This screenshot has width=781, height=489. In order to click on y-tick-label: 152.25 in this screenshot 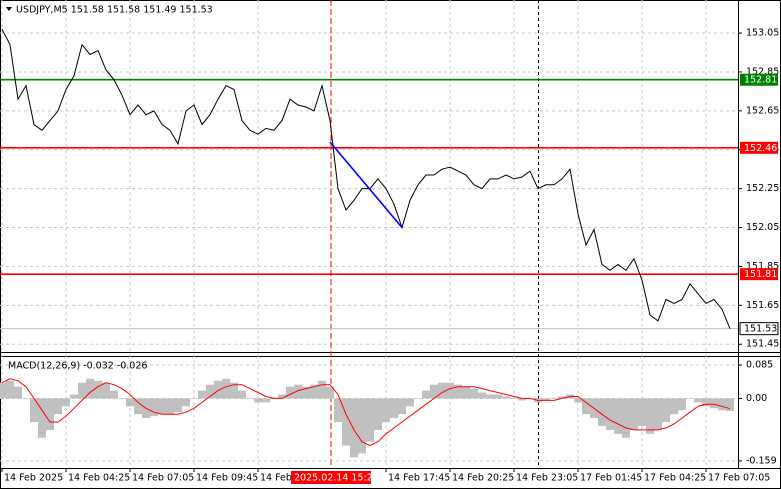, I will do `click(762, 188)`.